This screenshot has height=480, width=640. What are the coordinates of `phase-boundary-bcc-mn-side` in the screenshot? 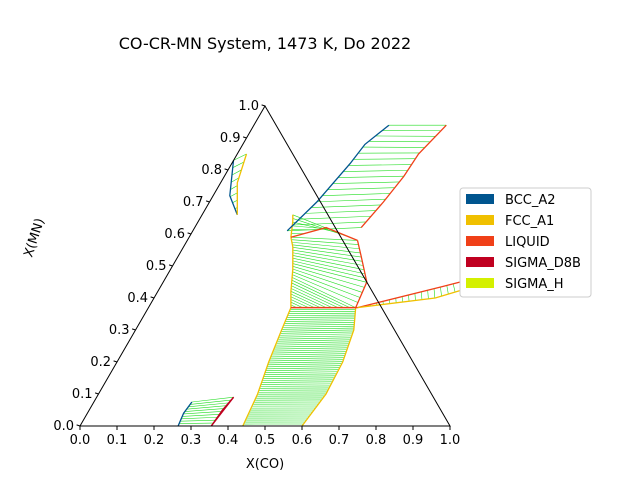 It's located at (242, 184).